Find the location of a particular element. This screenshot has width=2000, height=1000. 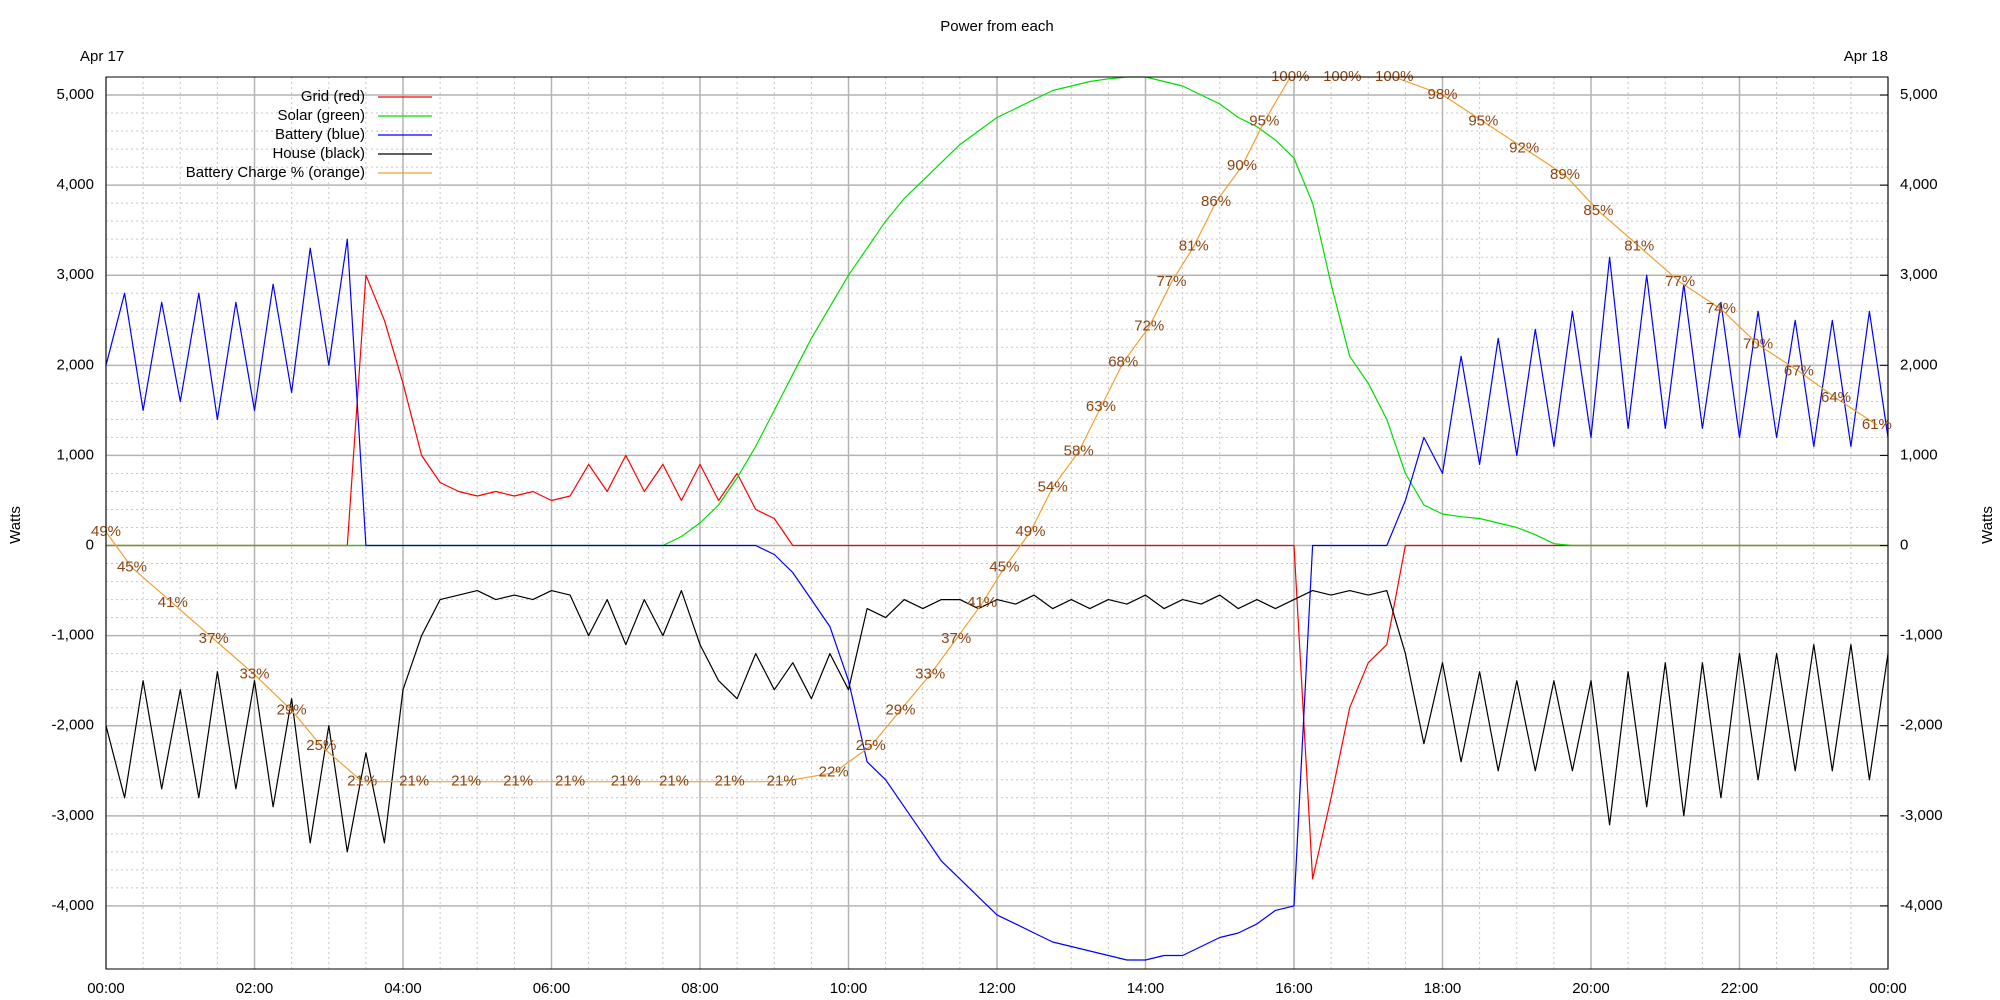

legend-label: Battery (blue) is located at coordinates (320, 134).